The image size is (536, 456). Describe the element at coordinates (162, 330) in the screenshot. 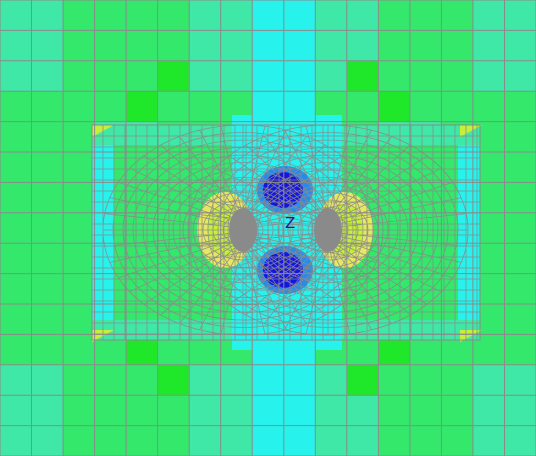

I see `plate-bottom-left-band` at that location.